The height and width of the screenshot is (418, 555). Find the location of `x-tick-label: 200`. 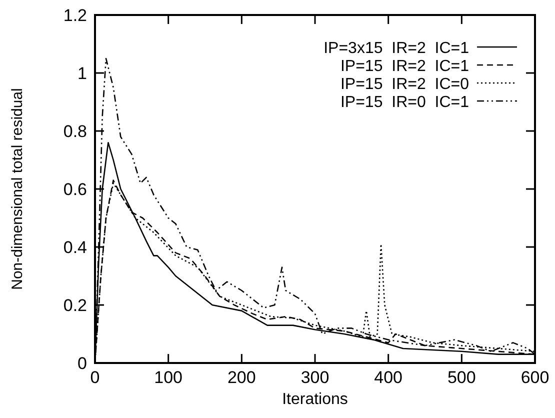

x-tick-label: 200 is located at coordinates (241, 377).